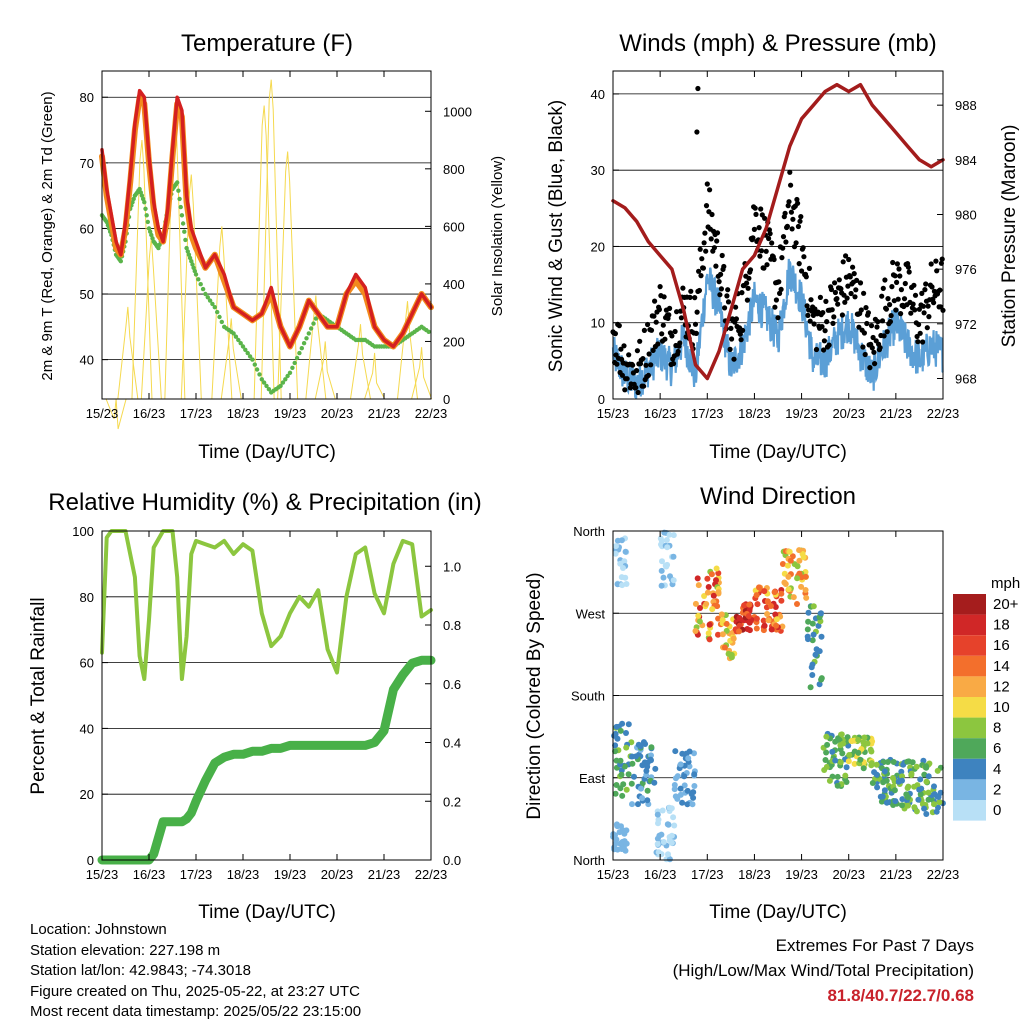 This screenshot has height=1024, width=1024. I want to click on temperature-xlabel: Time (Day/UTC), so click(267, 452).